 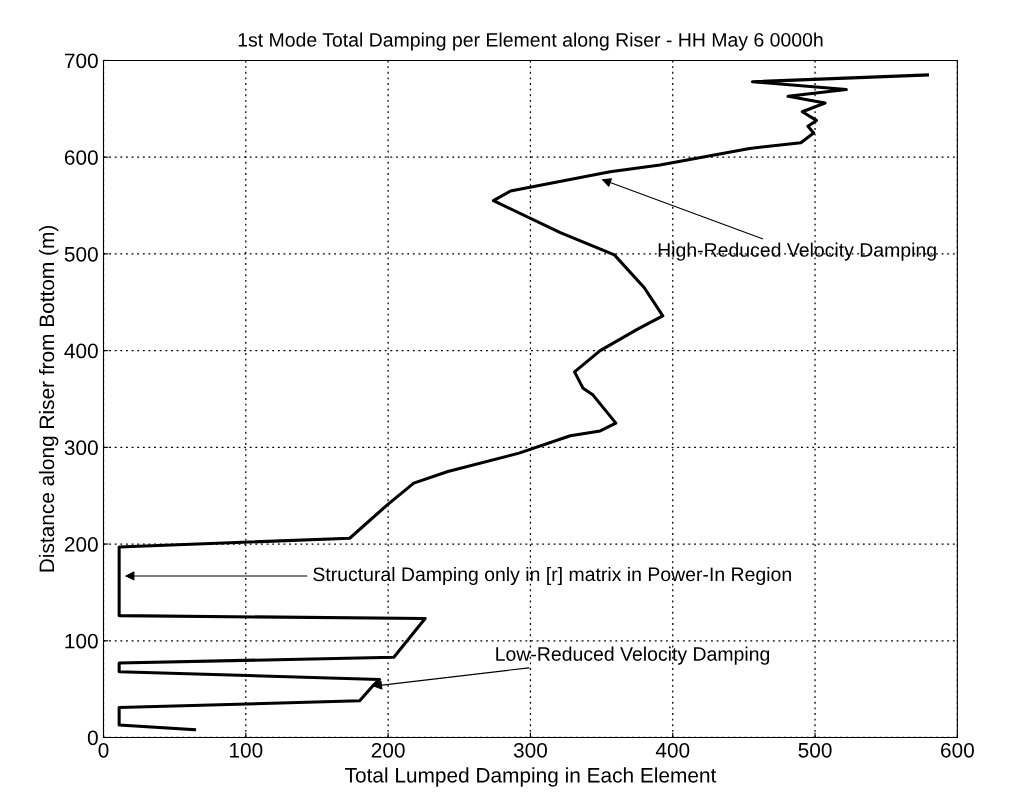 What do you see at coordinates (388, 750) in the screenshot?
I see `x-tick-label: 200` at bounding box center [388, 750].